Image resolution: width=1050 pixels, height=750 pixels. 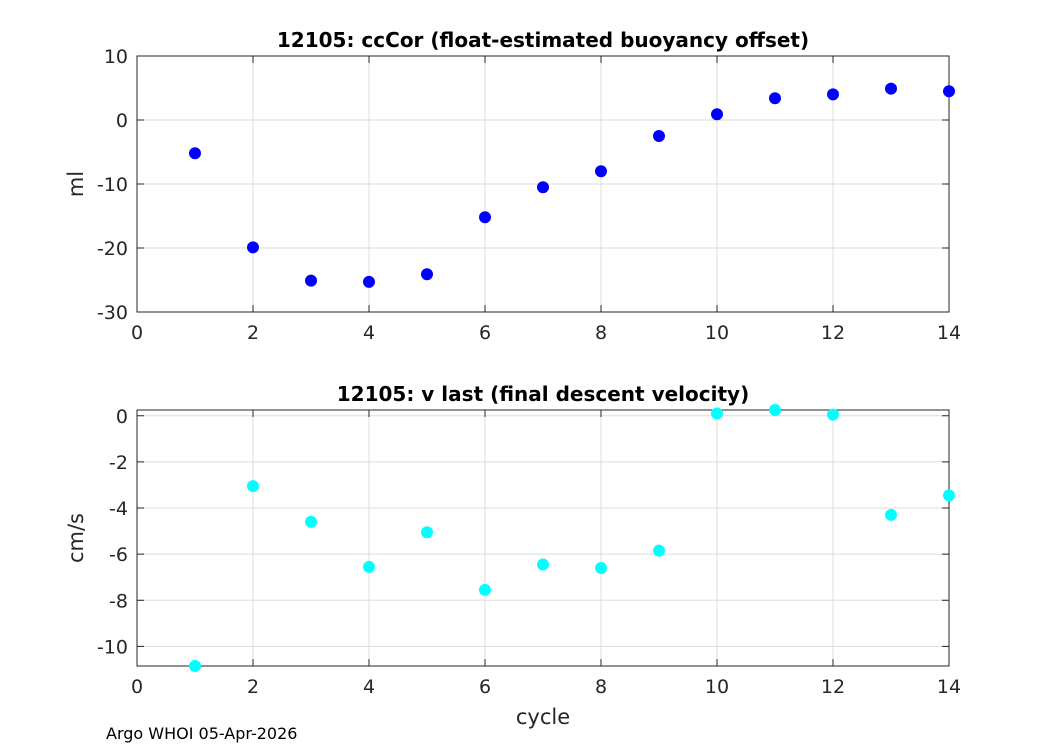 What do you see at coordinates (76, 184) in the screenshot?
I see `y-axis-label: ml` at bounding box center [76, 184].